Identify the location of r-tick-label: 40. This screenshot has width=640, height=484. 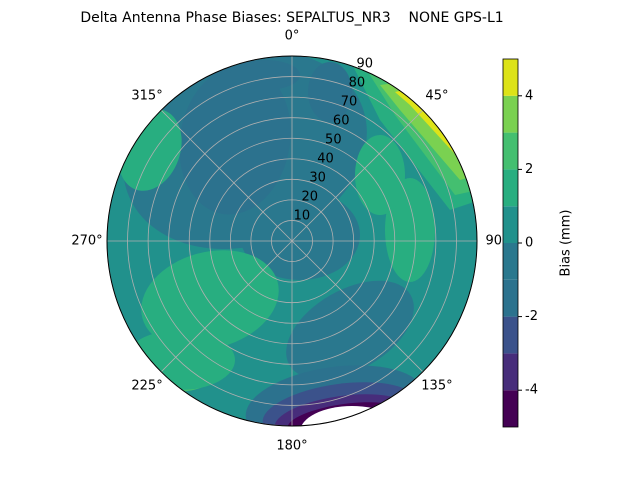
(325, 159).